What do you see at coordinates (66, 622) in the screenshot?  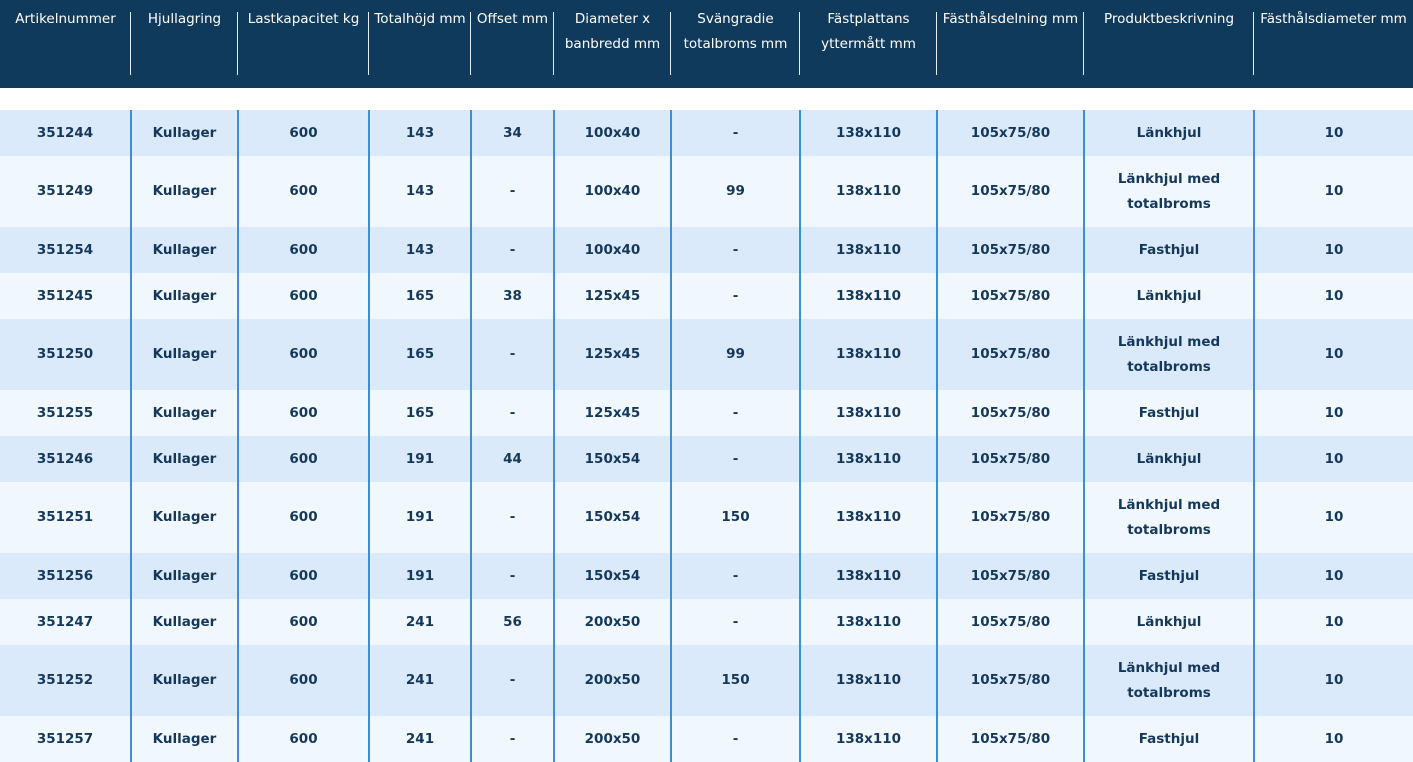 I see `cell-artikelnummer: 351247` at bounding box center [66, 622].